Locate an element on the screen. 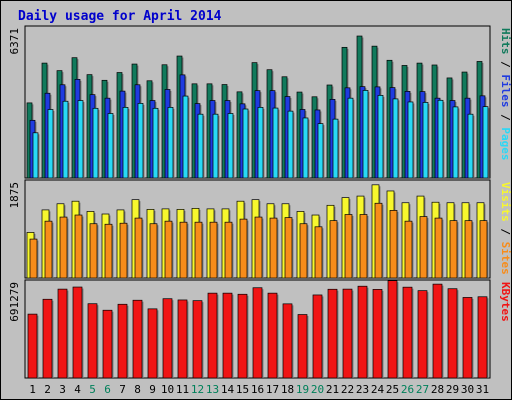 The image size is (512, 400). x-tick-label: 10 is located at coordinates (167, 389).